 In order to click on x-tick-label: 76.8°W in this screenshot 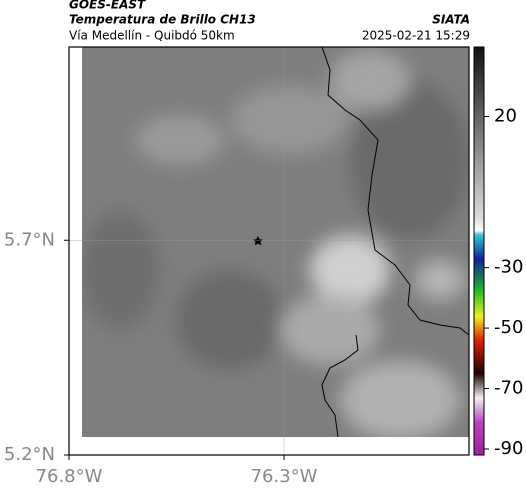, I will do `click(69, 476)`.